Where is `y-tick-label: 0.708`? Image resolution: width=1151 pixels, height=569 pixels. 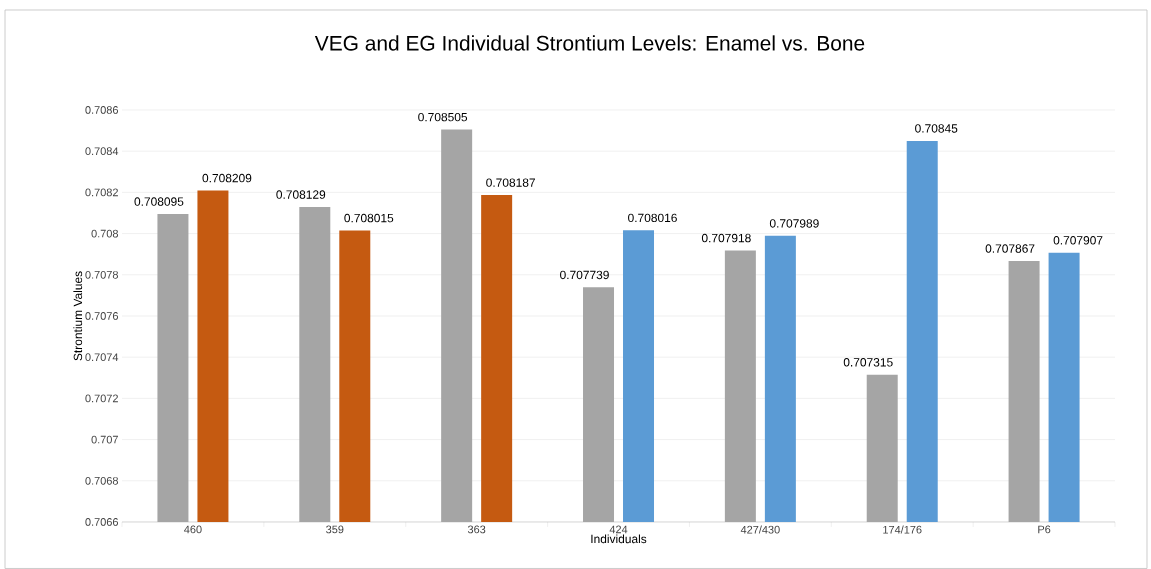
y-tick-label: 0.708 is located at coordinates (104, 233).